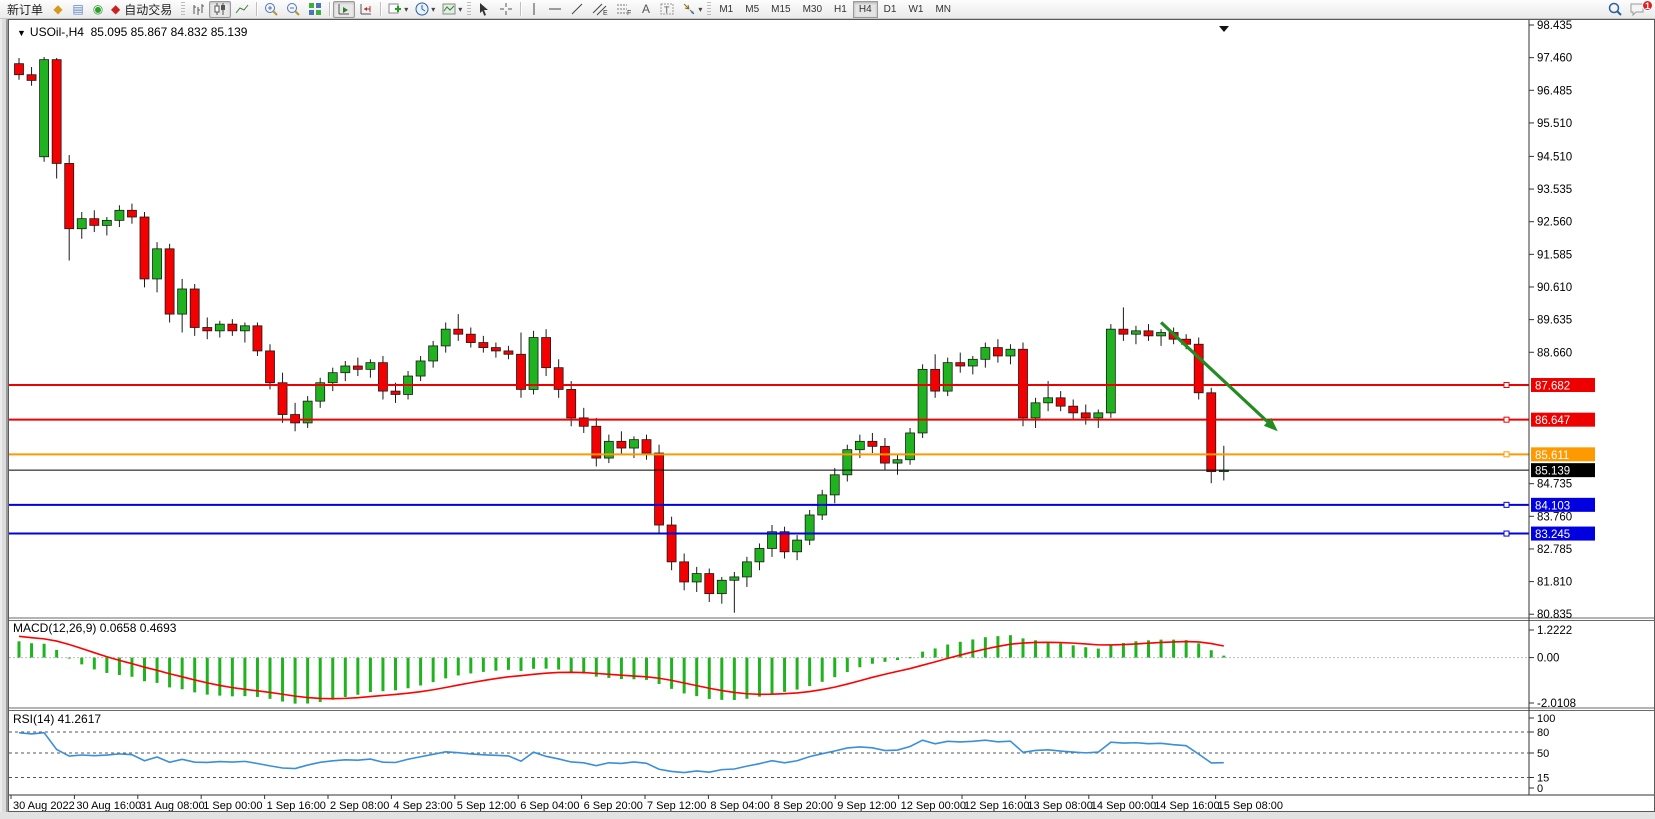 This screenshot has width=1655, height=819. Describe the element at coordinates (271, 9) in the screenshot. I see `zoom-in-button` at that location.